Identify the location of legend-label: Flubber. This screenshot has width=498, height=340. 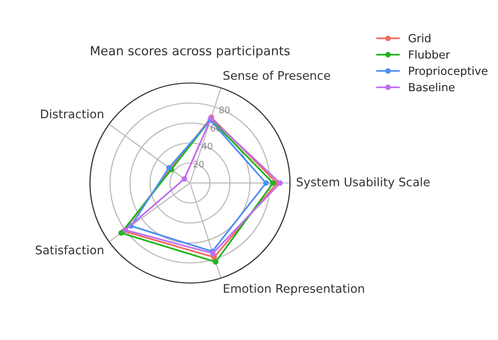
(429, 54).